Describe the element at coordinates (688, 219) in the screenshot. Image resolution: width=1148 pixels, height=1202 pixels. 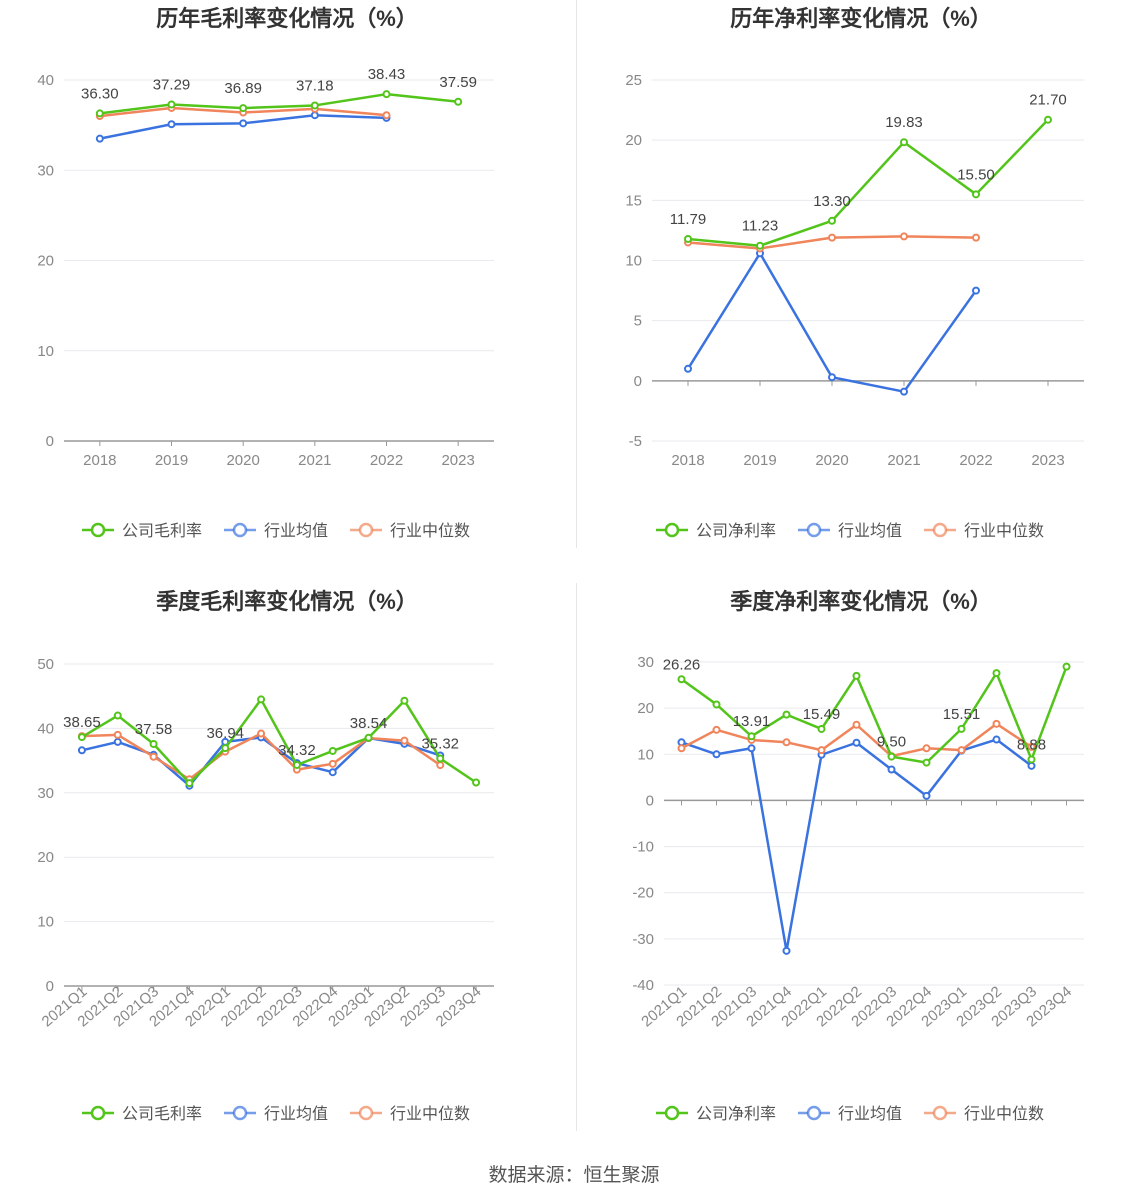
I see `data-label: 11.79` at that location.